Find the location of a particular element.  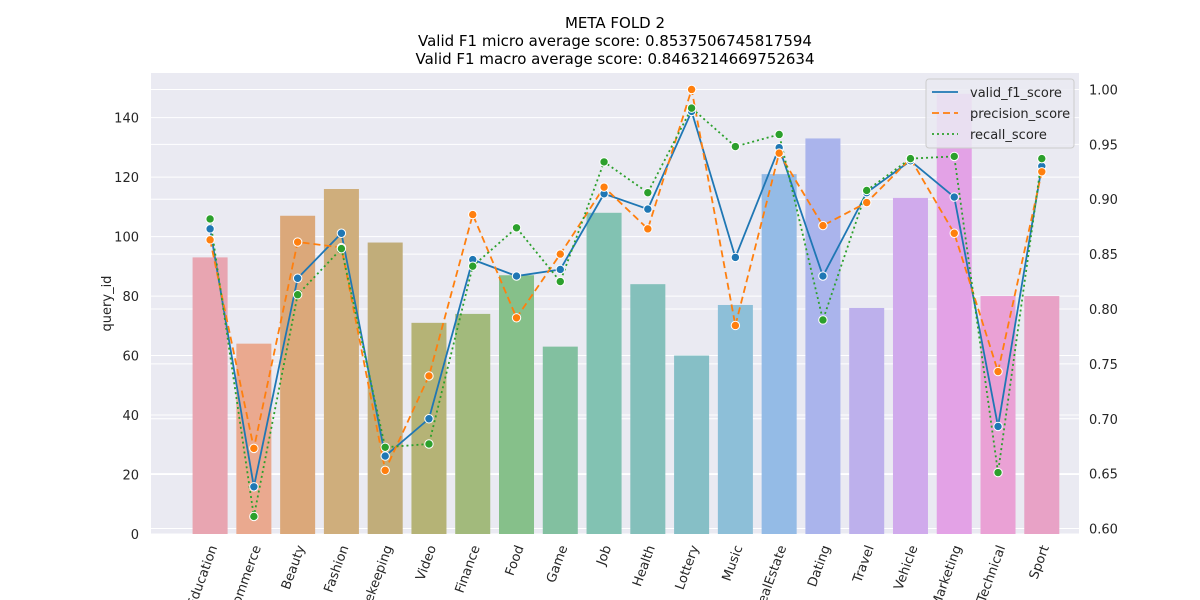

y-tick-label: 140 is located at coordinates (126, 119).